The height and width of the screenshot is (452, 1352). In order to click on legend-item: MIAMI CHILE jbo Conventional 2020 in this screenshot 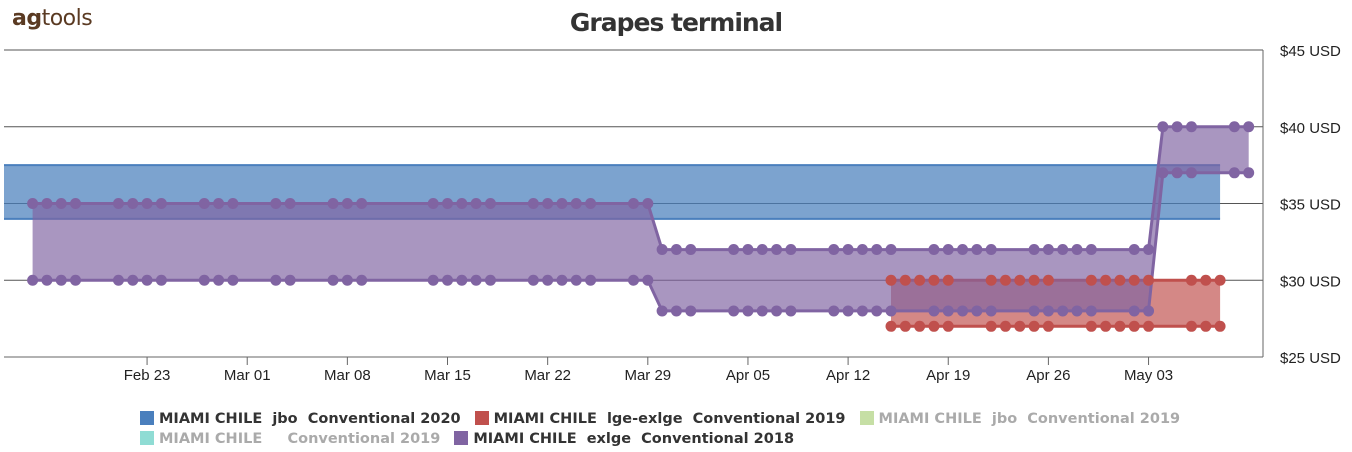, I will do `click(300, 419)`.